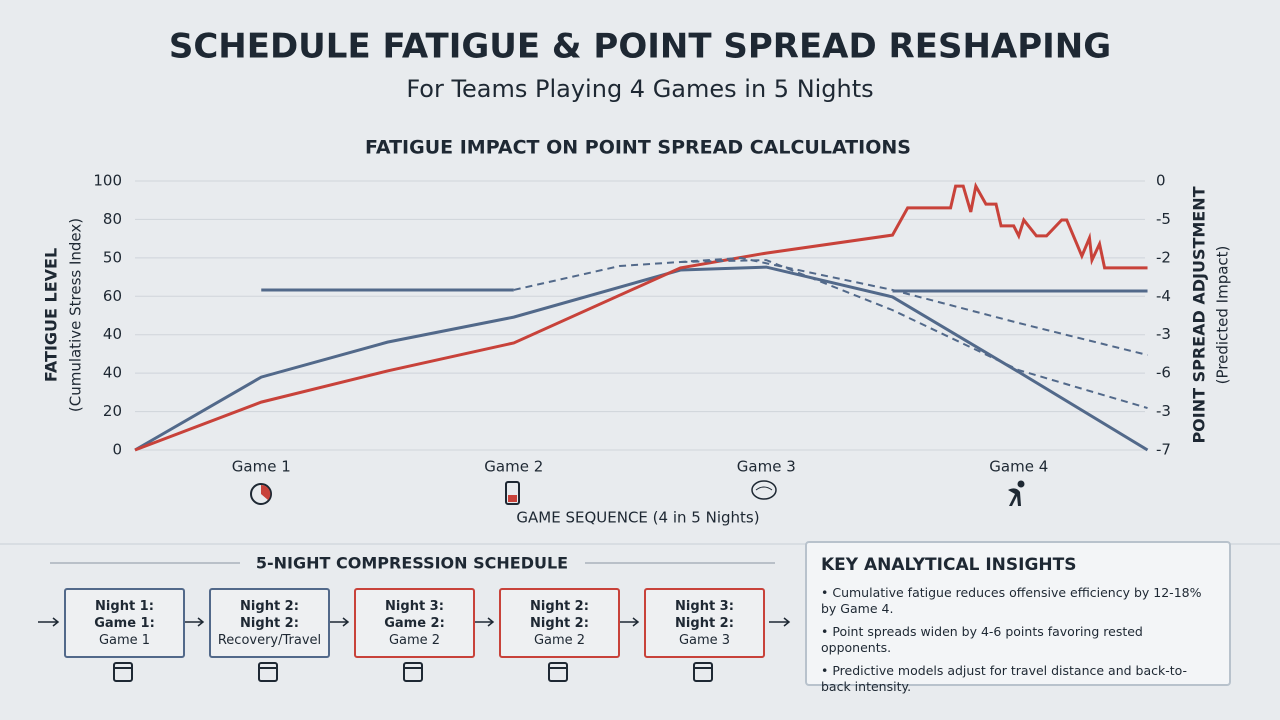 This screenshot has width=1280, height=720. Describe the element at coordinates (1199, 314) in the screenshot. I see `y2-axis-label: POINT SPREAD ADJUSTMENT` at that location.